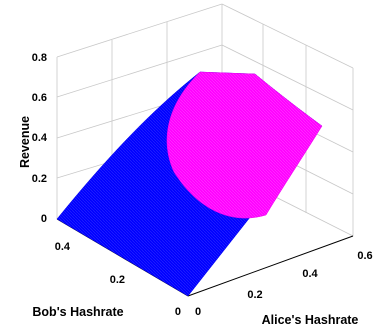 The height and width of the screenshot is (331, 374). Describe the element at coordinates (39, 98) in the screenshot. I see `z-tick-label: 0.6` at that location.